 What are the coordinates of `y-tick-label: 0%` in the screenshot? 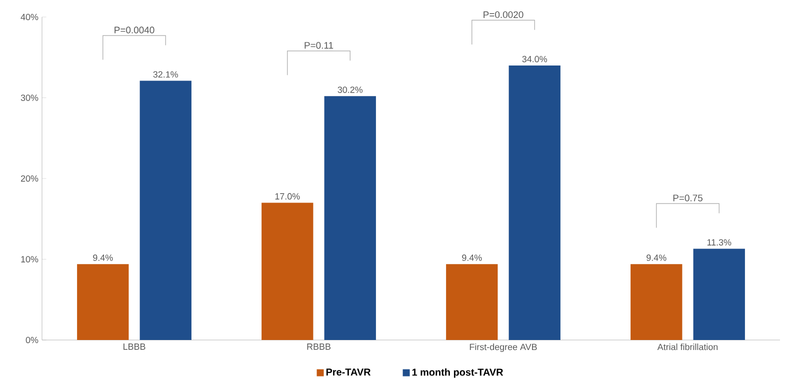 It's located at (32, 340).